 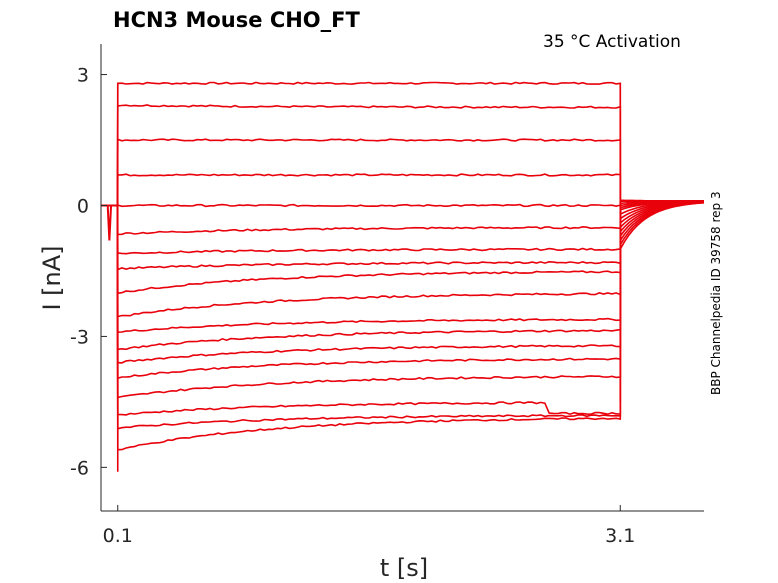 I want to click on y-tick-label: -3, so click(x=79, y=337).